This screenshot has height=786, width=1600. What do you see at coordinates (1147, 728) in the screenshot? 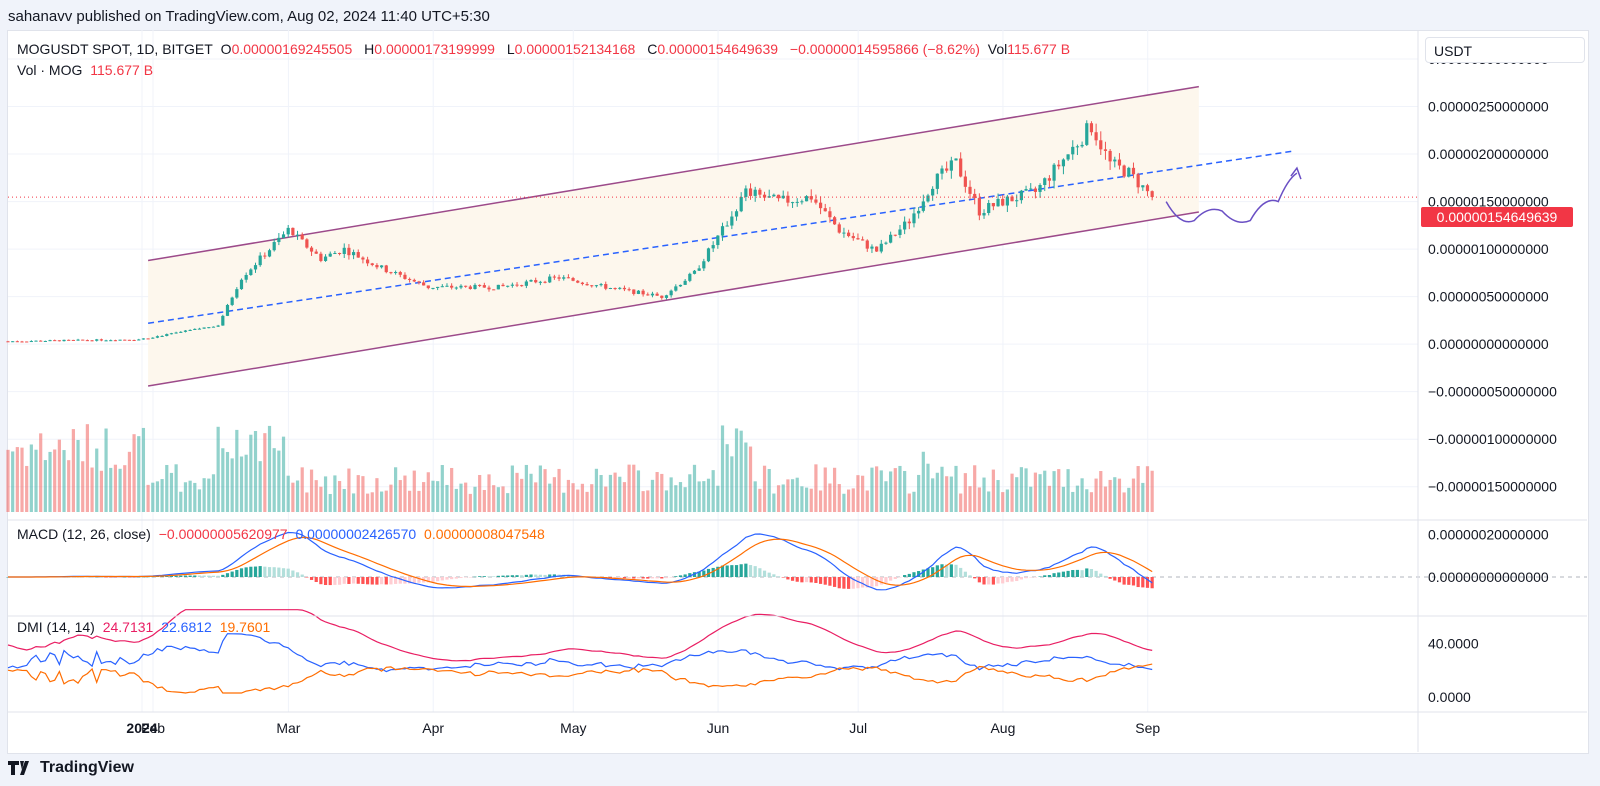
I see `x-tick-label: Sep` at bounding box center [1147, 728].